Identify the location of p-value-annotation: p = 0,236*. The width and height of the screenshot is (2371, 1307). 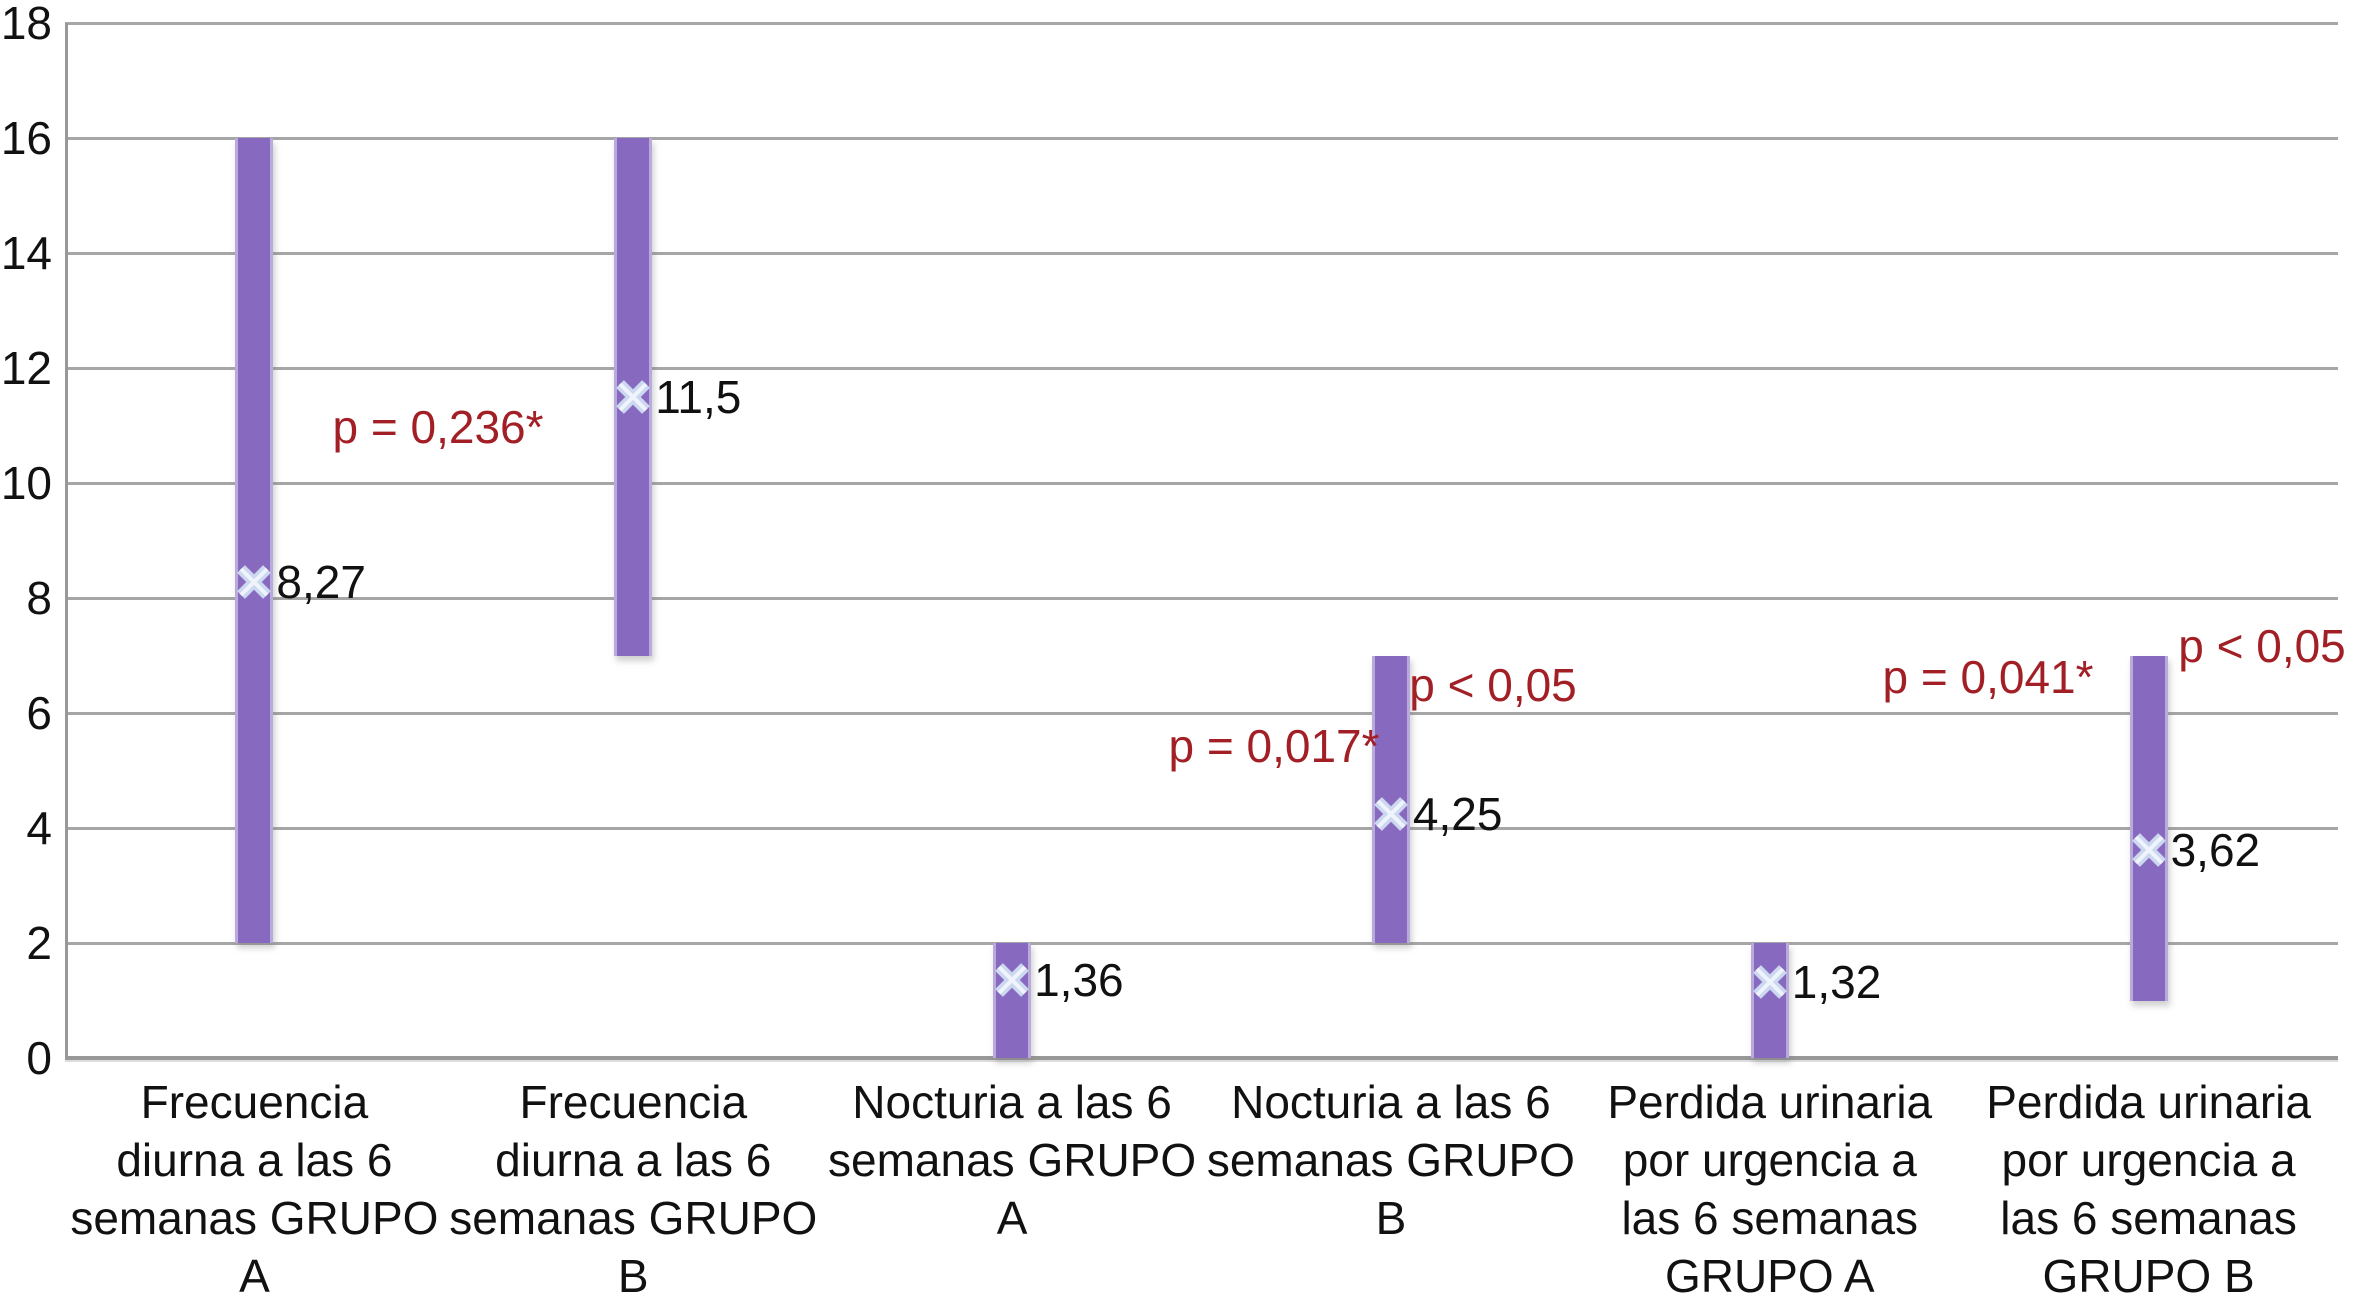
(438, 427).